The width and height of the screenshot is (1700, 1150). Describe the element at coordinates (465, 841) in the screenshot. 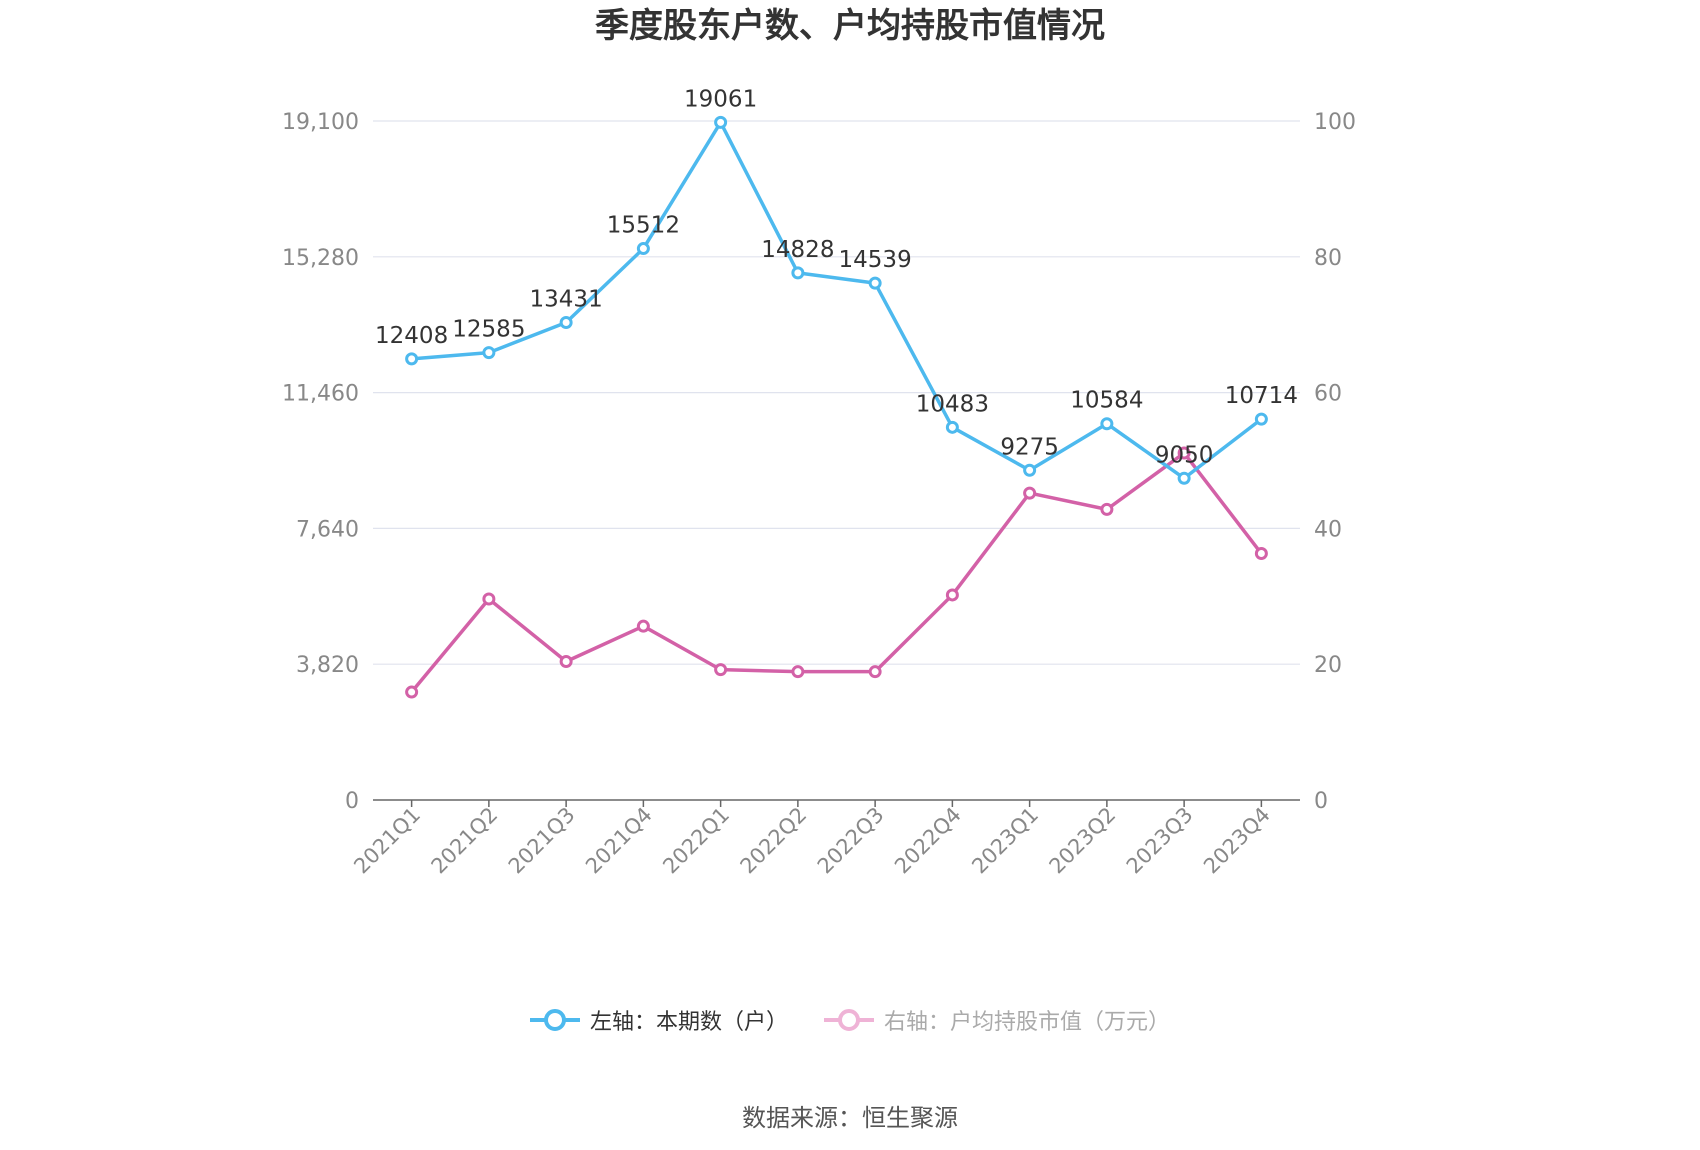

I see `x-tick-label: 2021Q2` at that location.